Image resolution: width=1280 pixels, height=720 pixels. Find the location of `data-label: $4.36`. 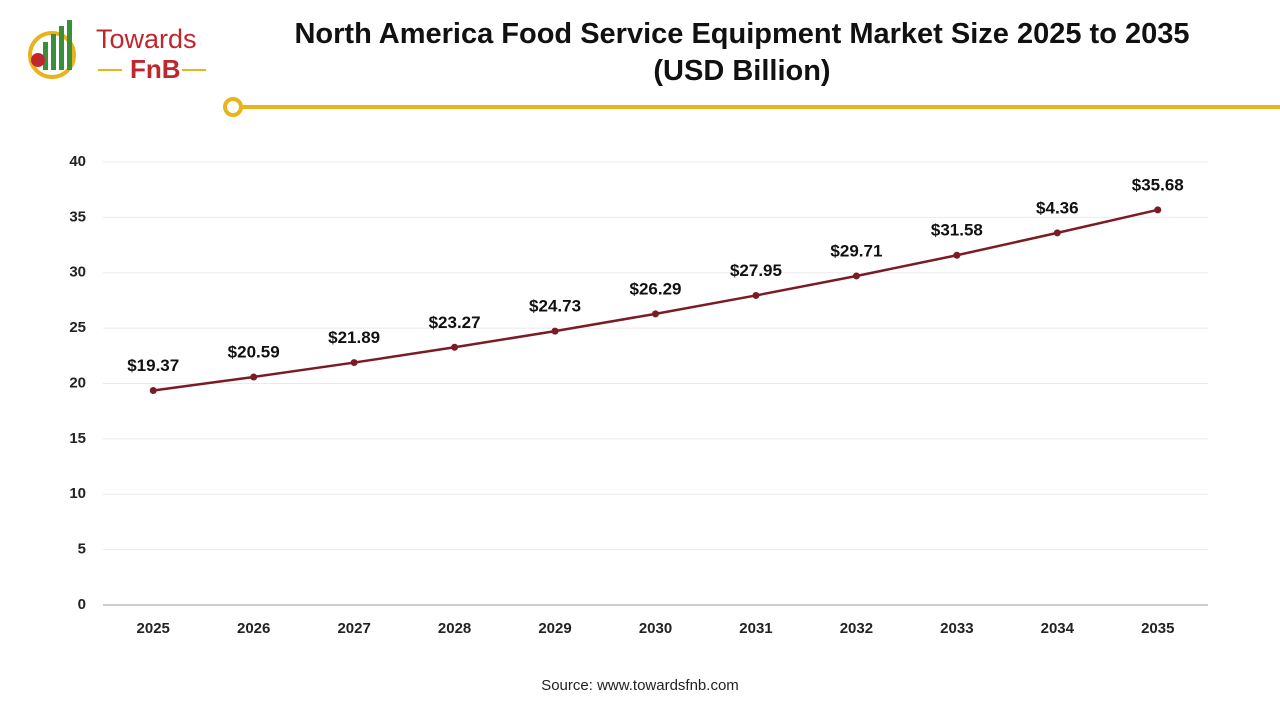

data-label: $4.36 is located at coordinates (1057, 207).